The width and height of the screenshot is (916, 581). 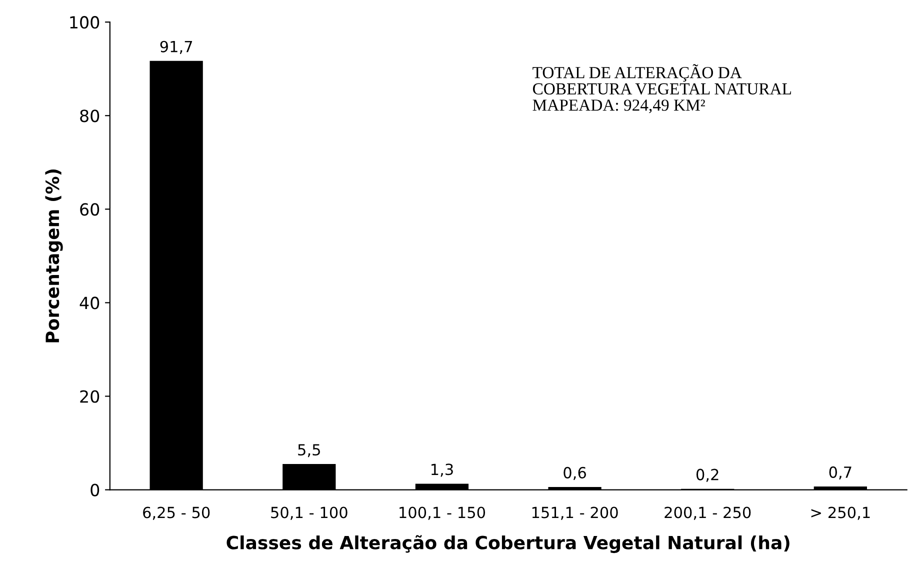 I want to click on x-tick-label: 50,1 - 100, so click(x=309, y=513).